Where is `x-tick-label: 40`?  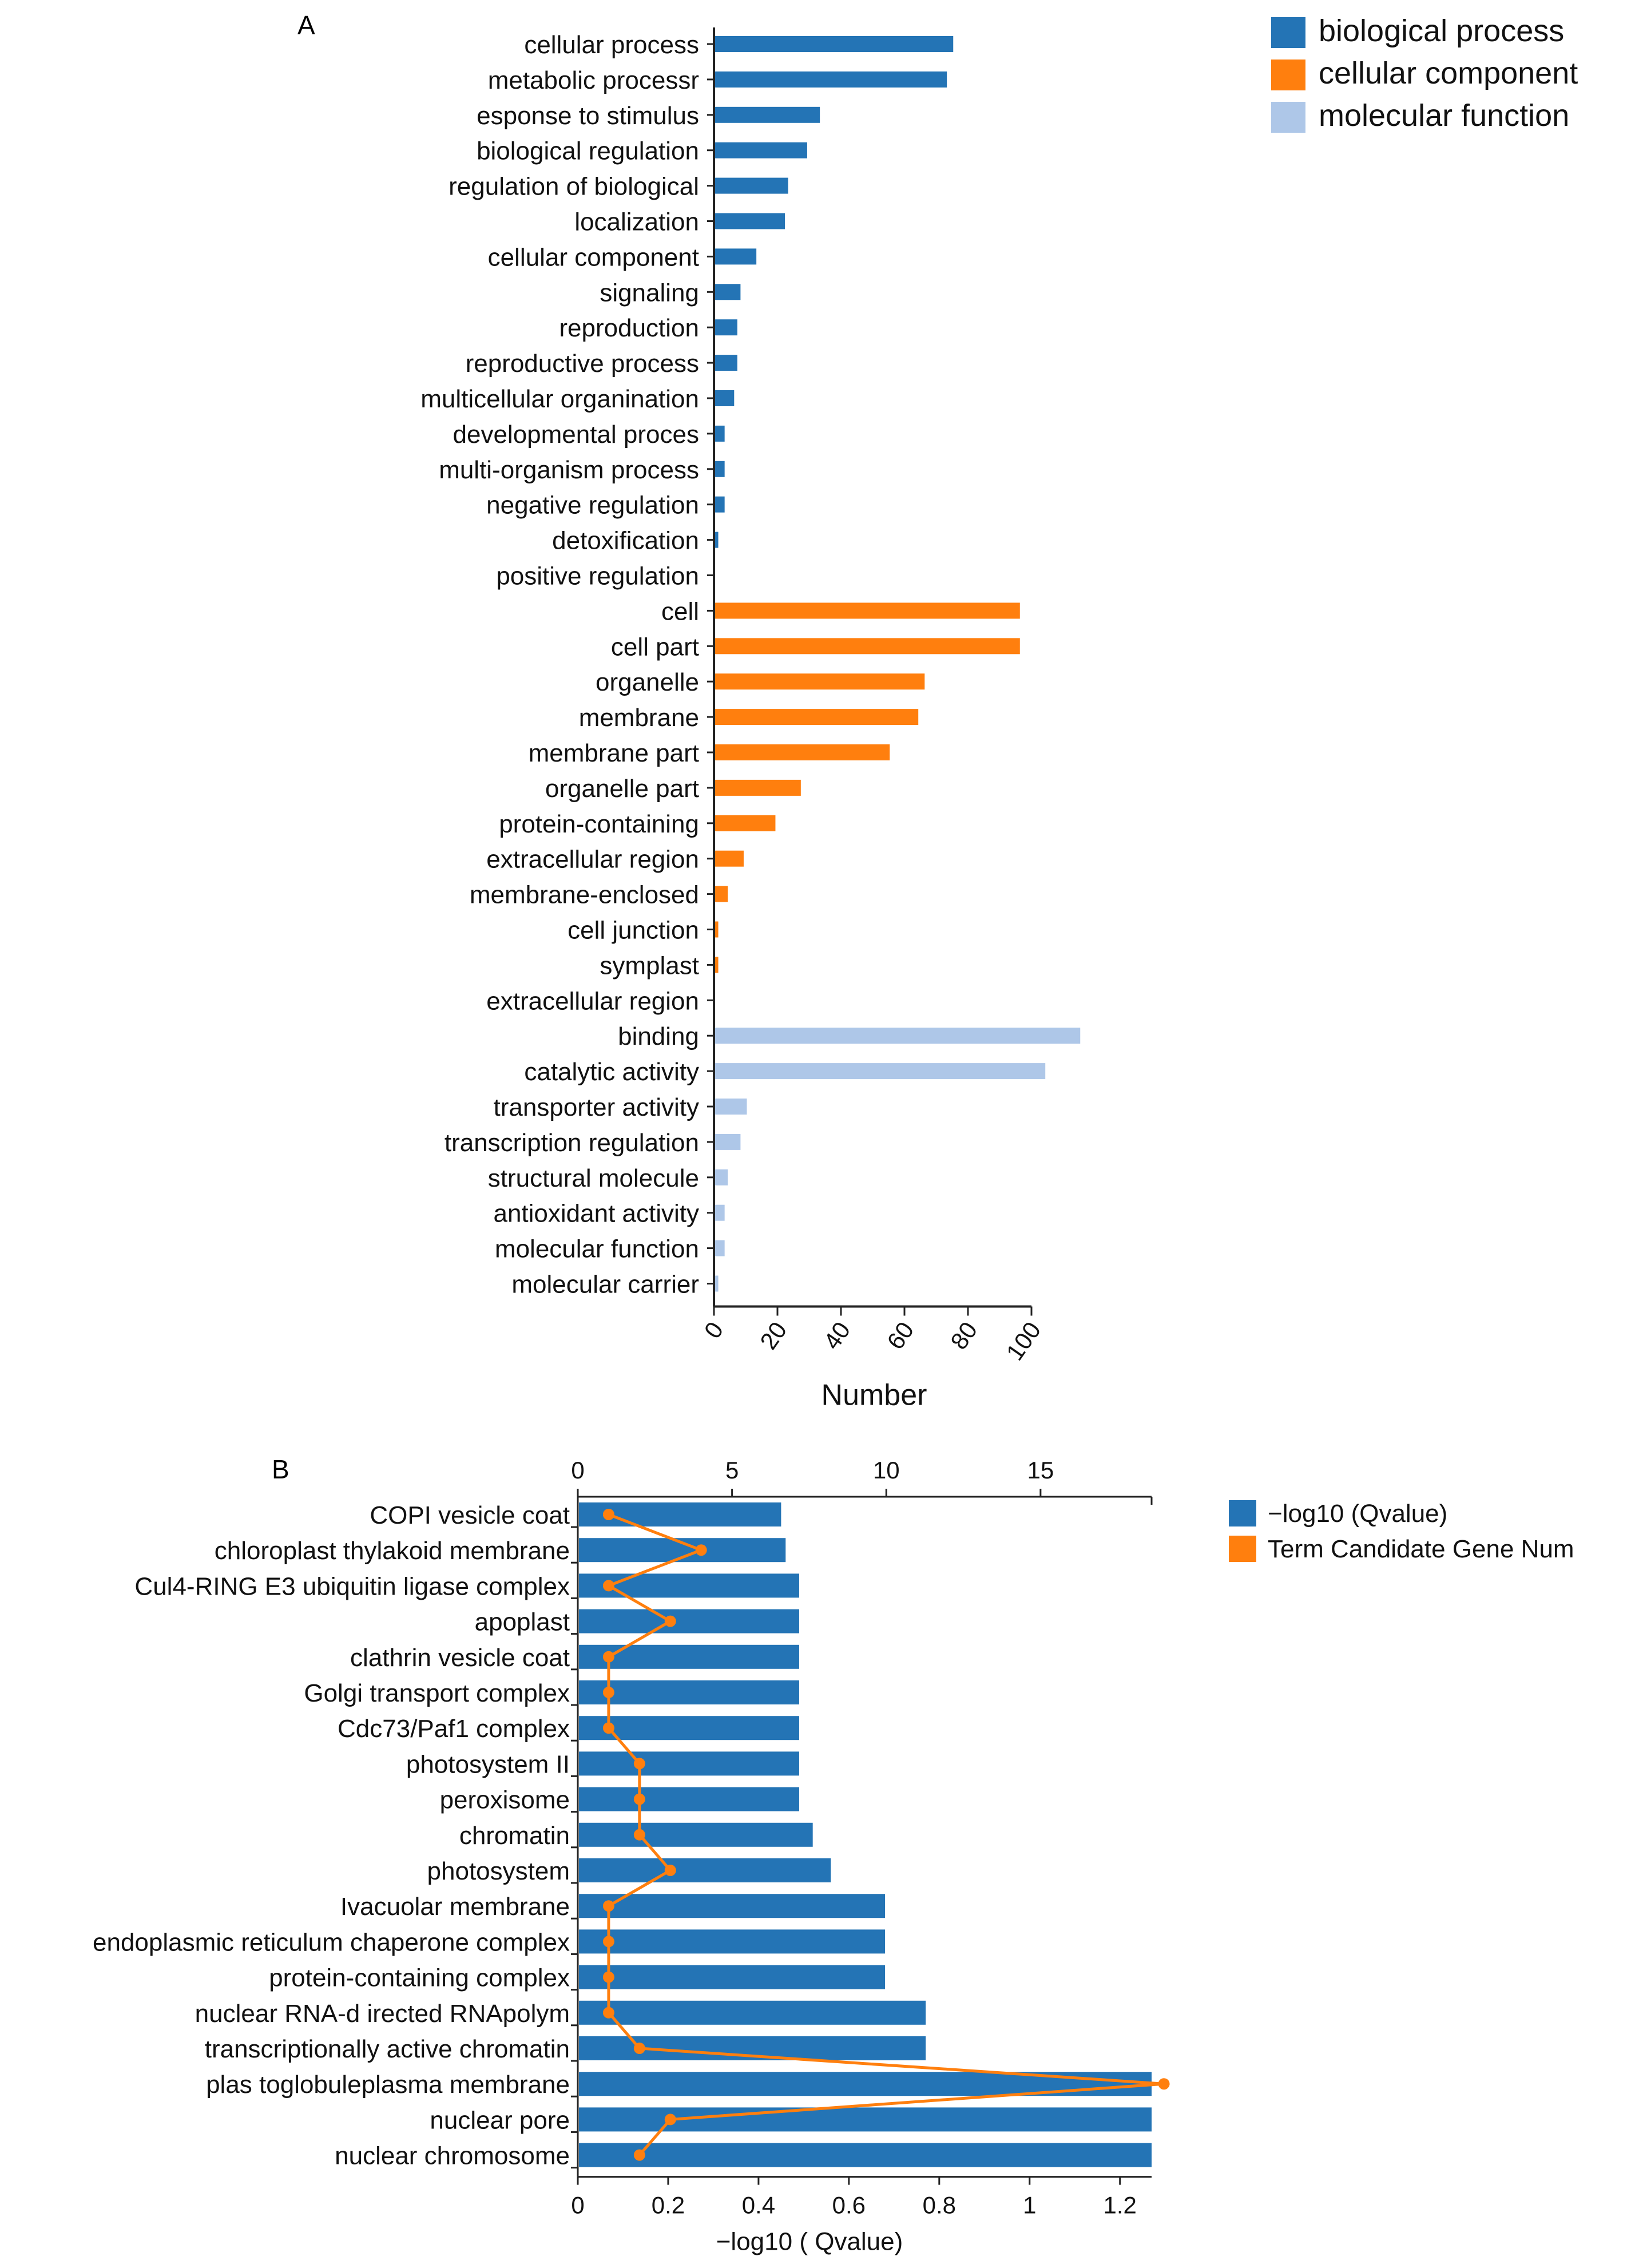
x-tick-label: 40 is located at coordinates (837, 1335).